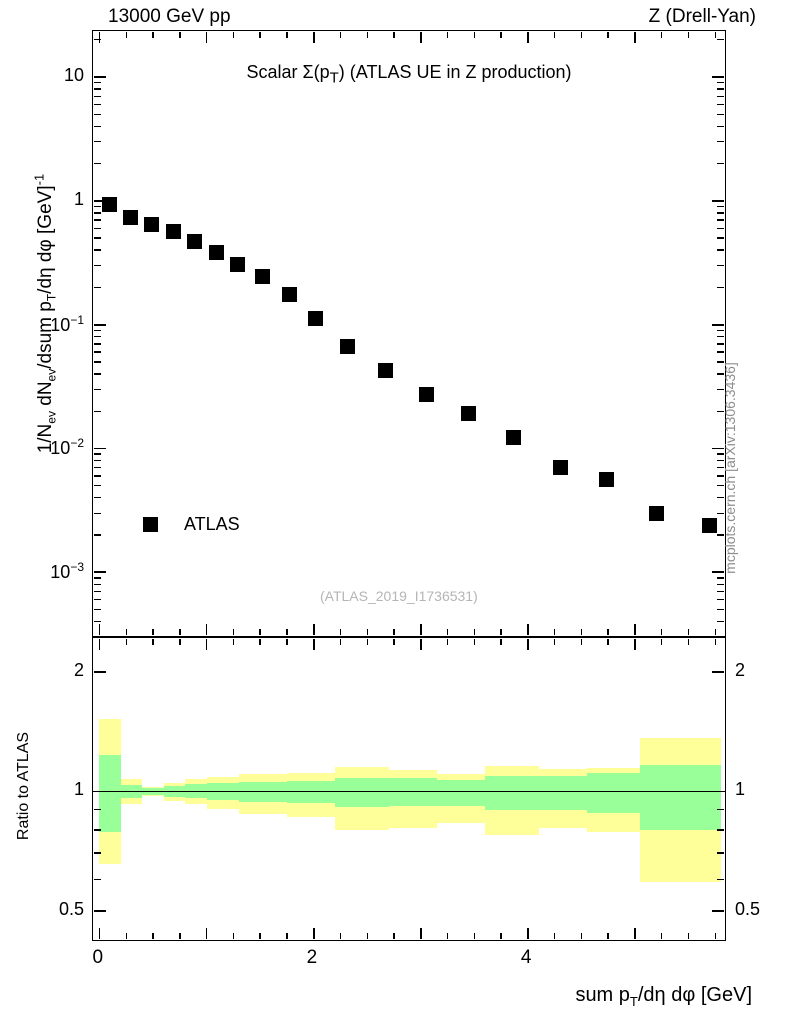  What do you see at coordinates (45, 396) in the screenshot?
I see `yaxis-part-b: dN` at bounding box center [45, 396].